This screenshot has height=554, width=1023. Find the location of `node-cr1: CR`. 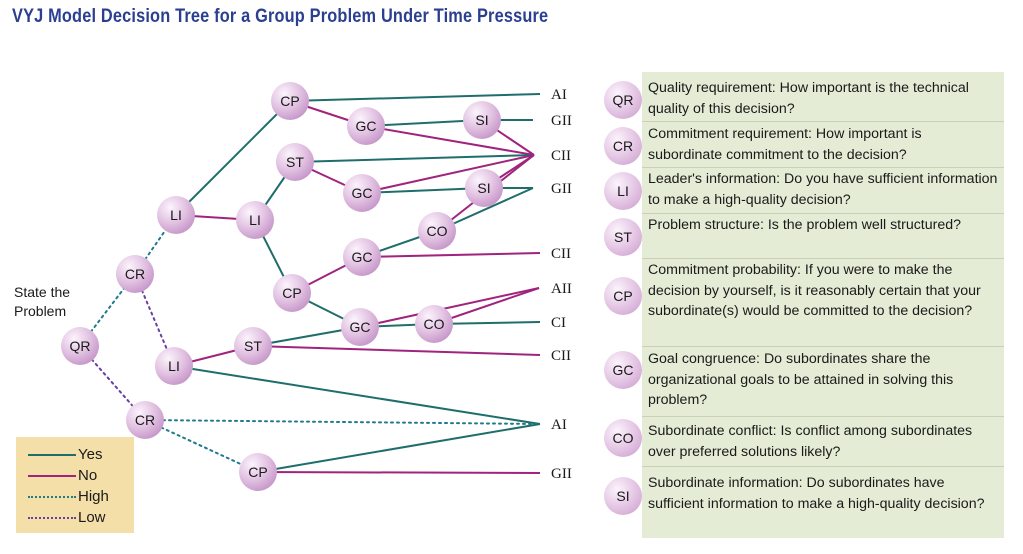

node-cr1: CR is located at coordinates (135, 274).